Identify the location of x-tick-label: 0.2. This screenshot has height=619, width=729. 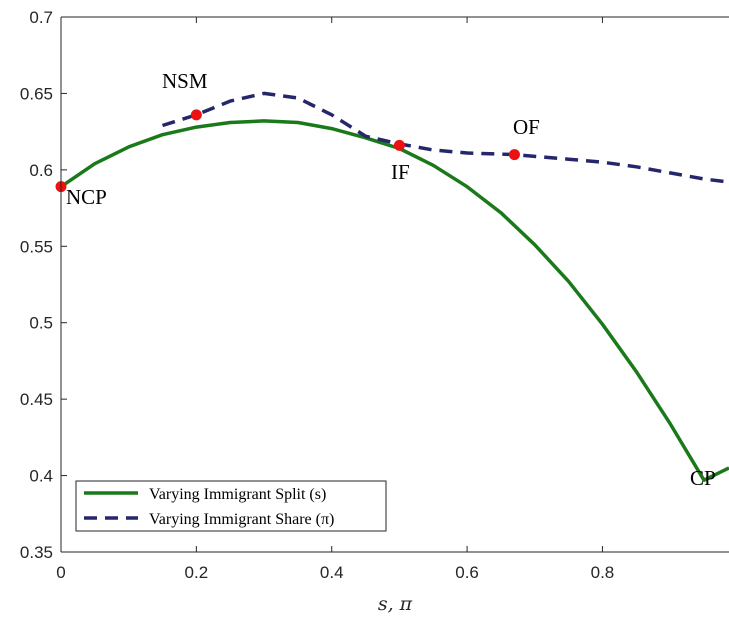
(197, 572).